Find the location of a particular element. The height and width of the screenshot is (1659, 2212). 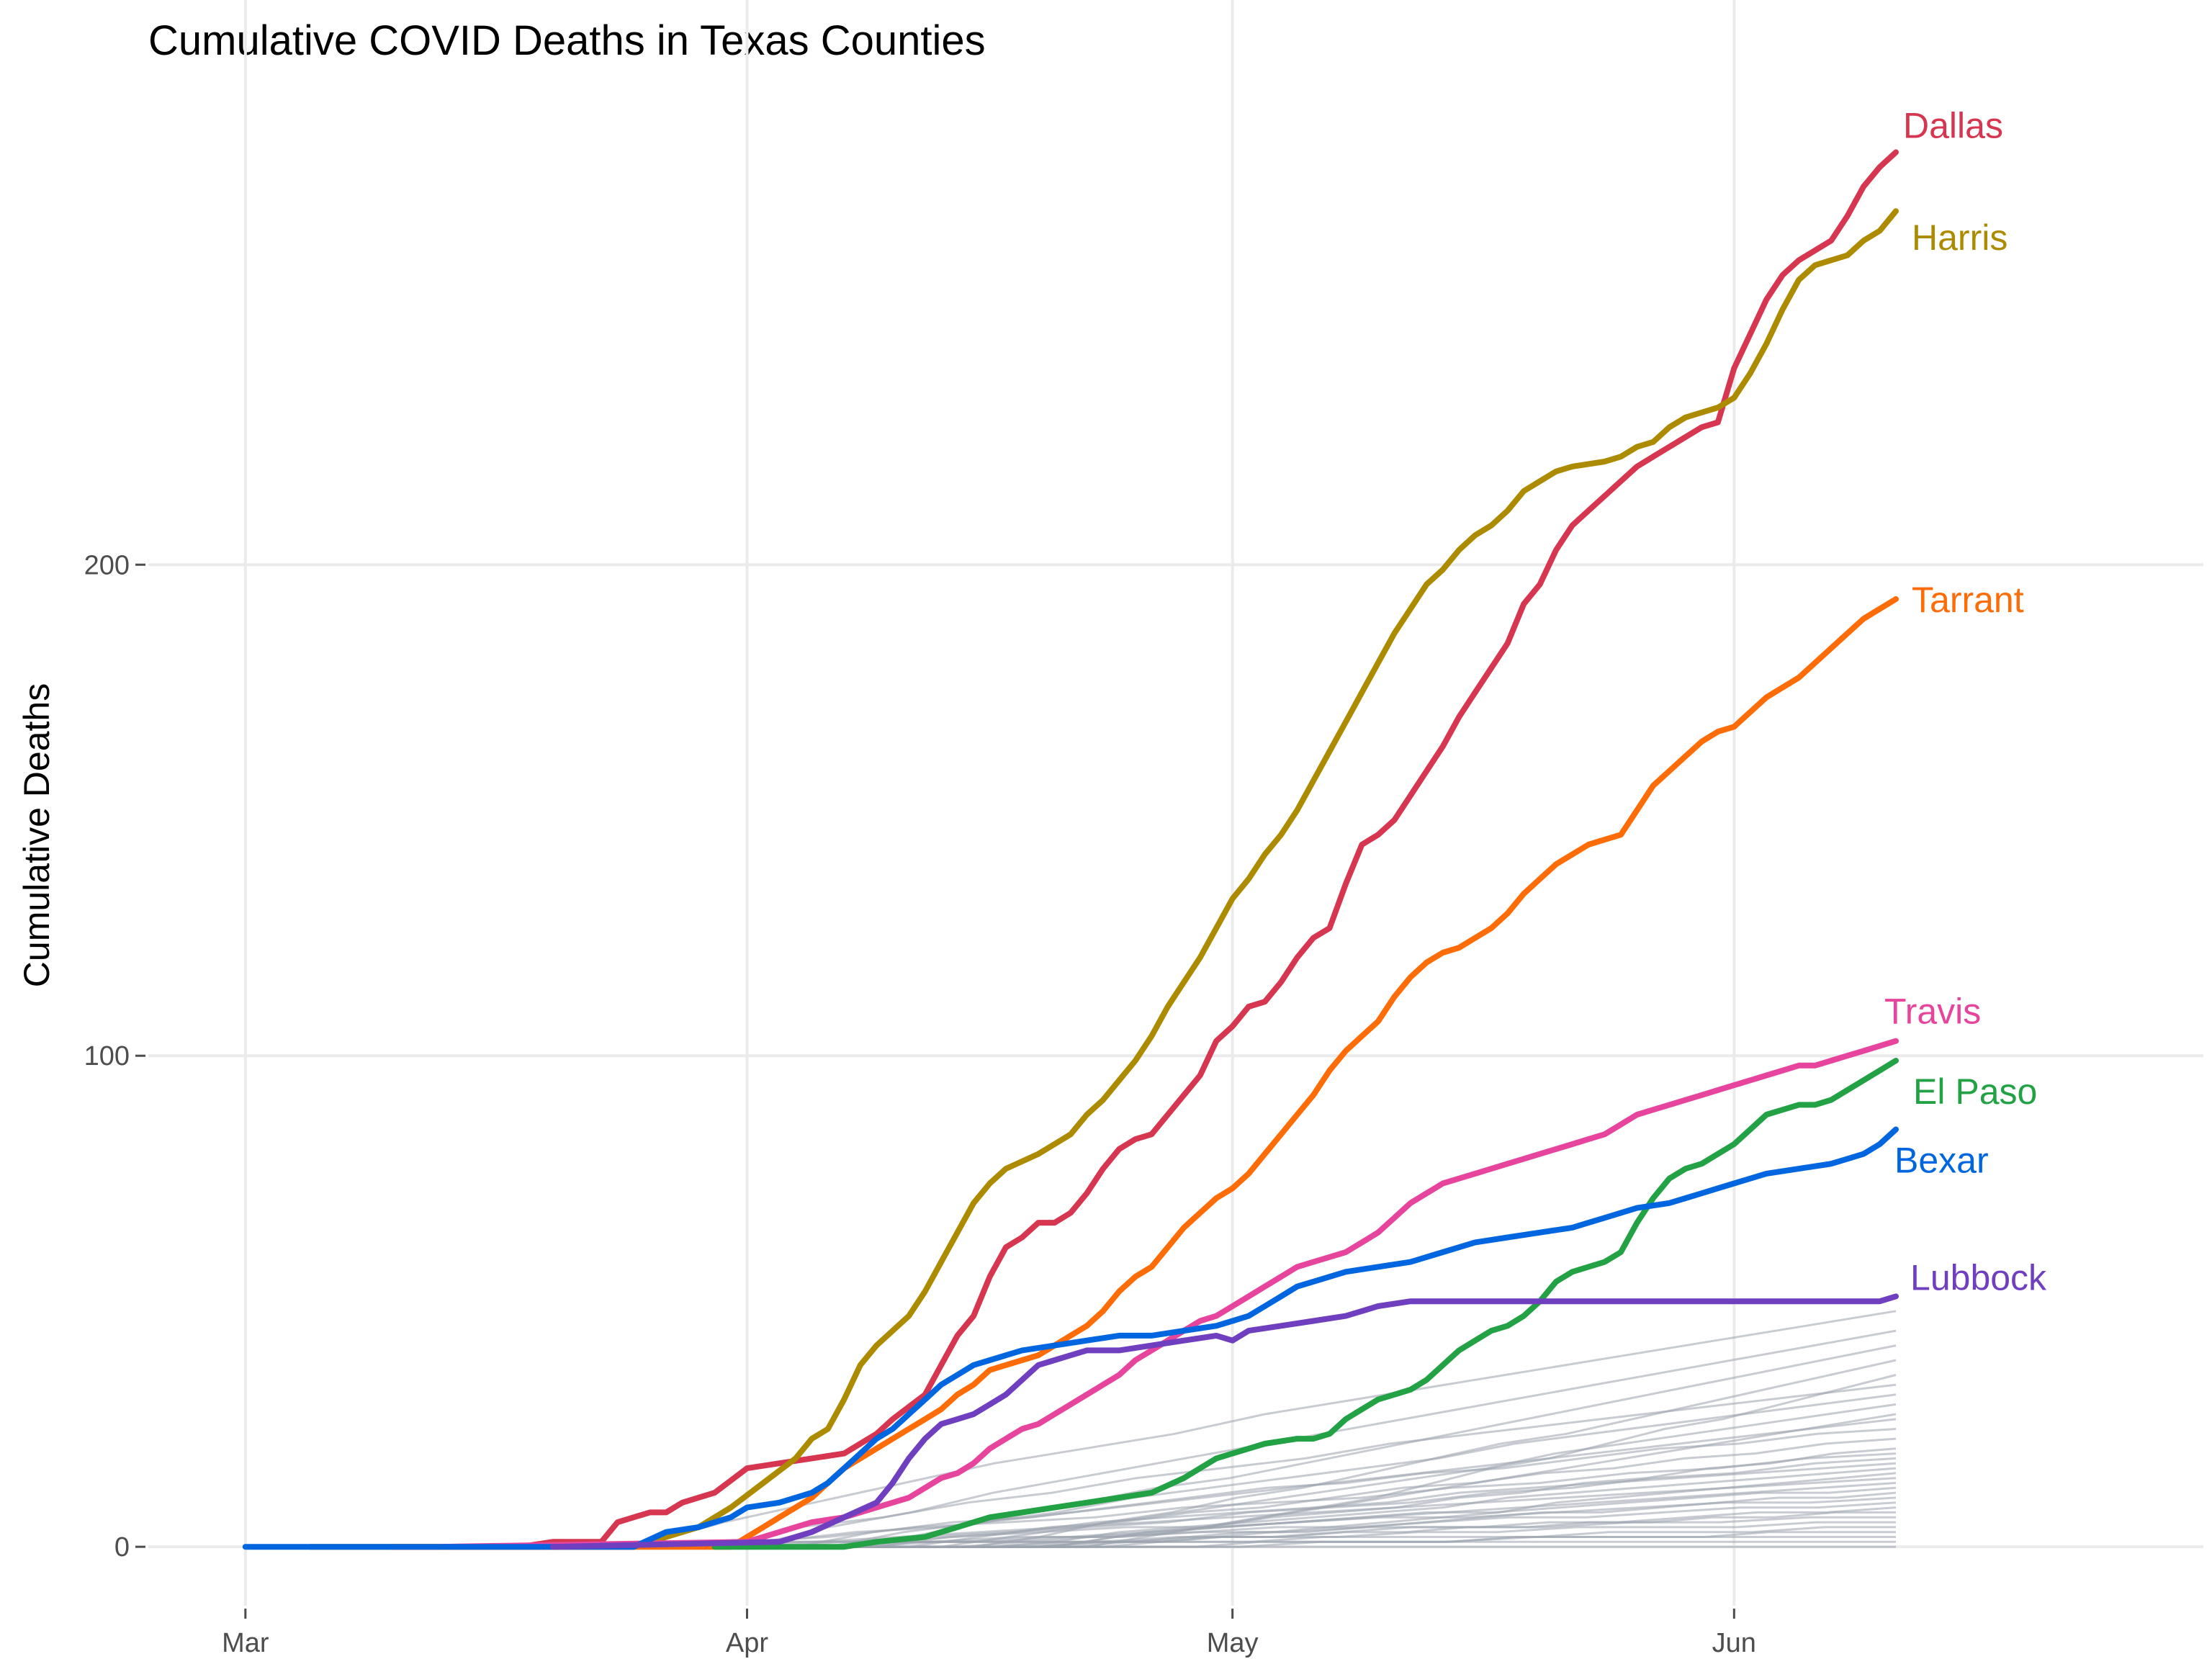

y-axis-label: Cumulative Deaths is located at coordinates (37, 835).